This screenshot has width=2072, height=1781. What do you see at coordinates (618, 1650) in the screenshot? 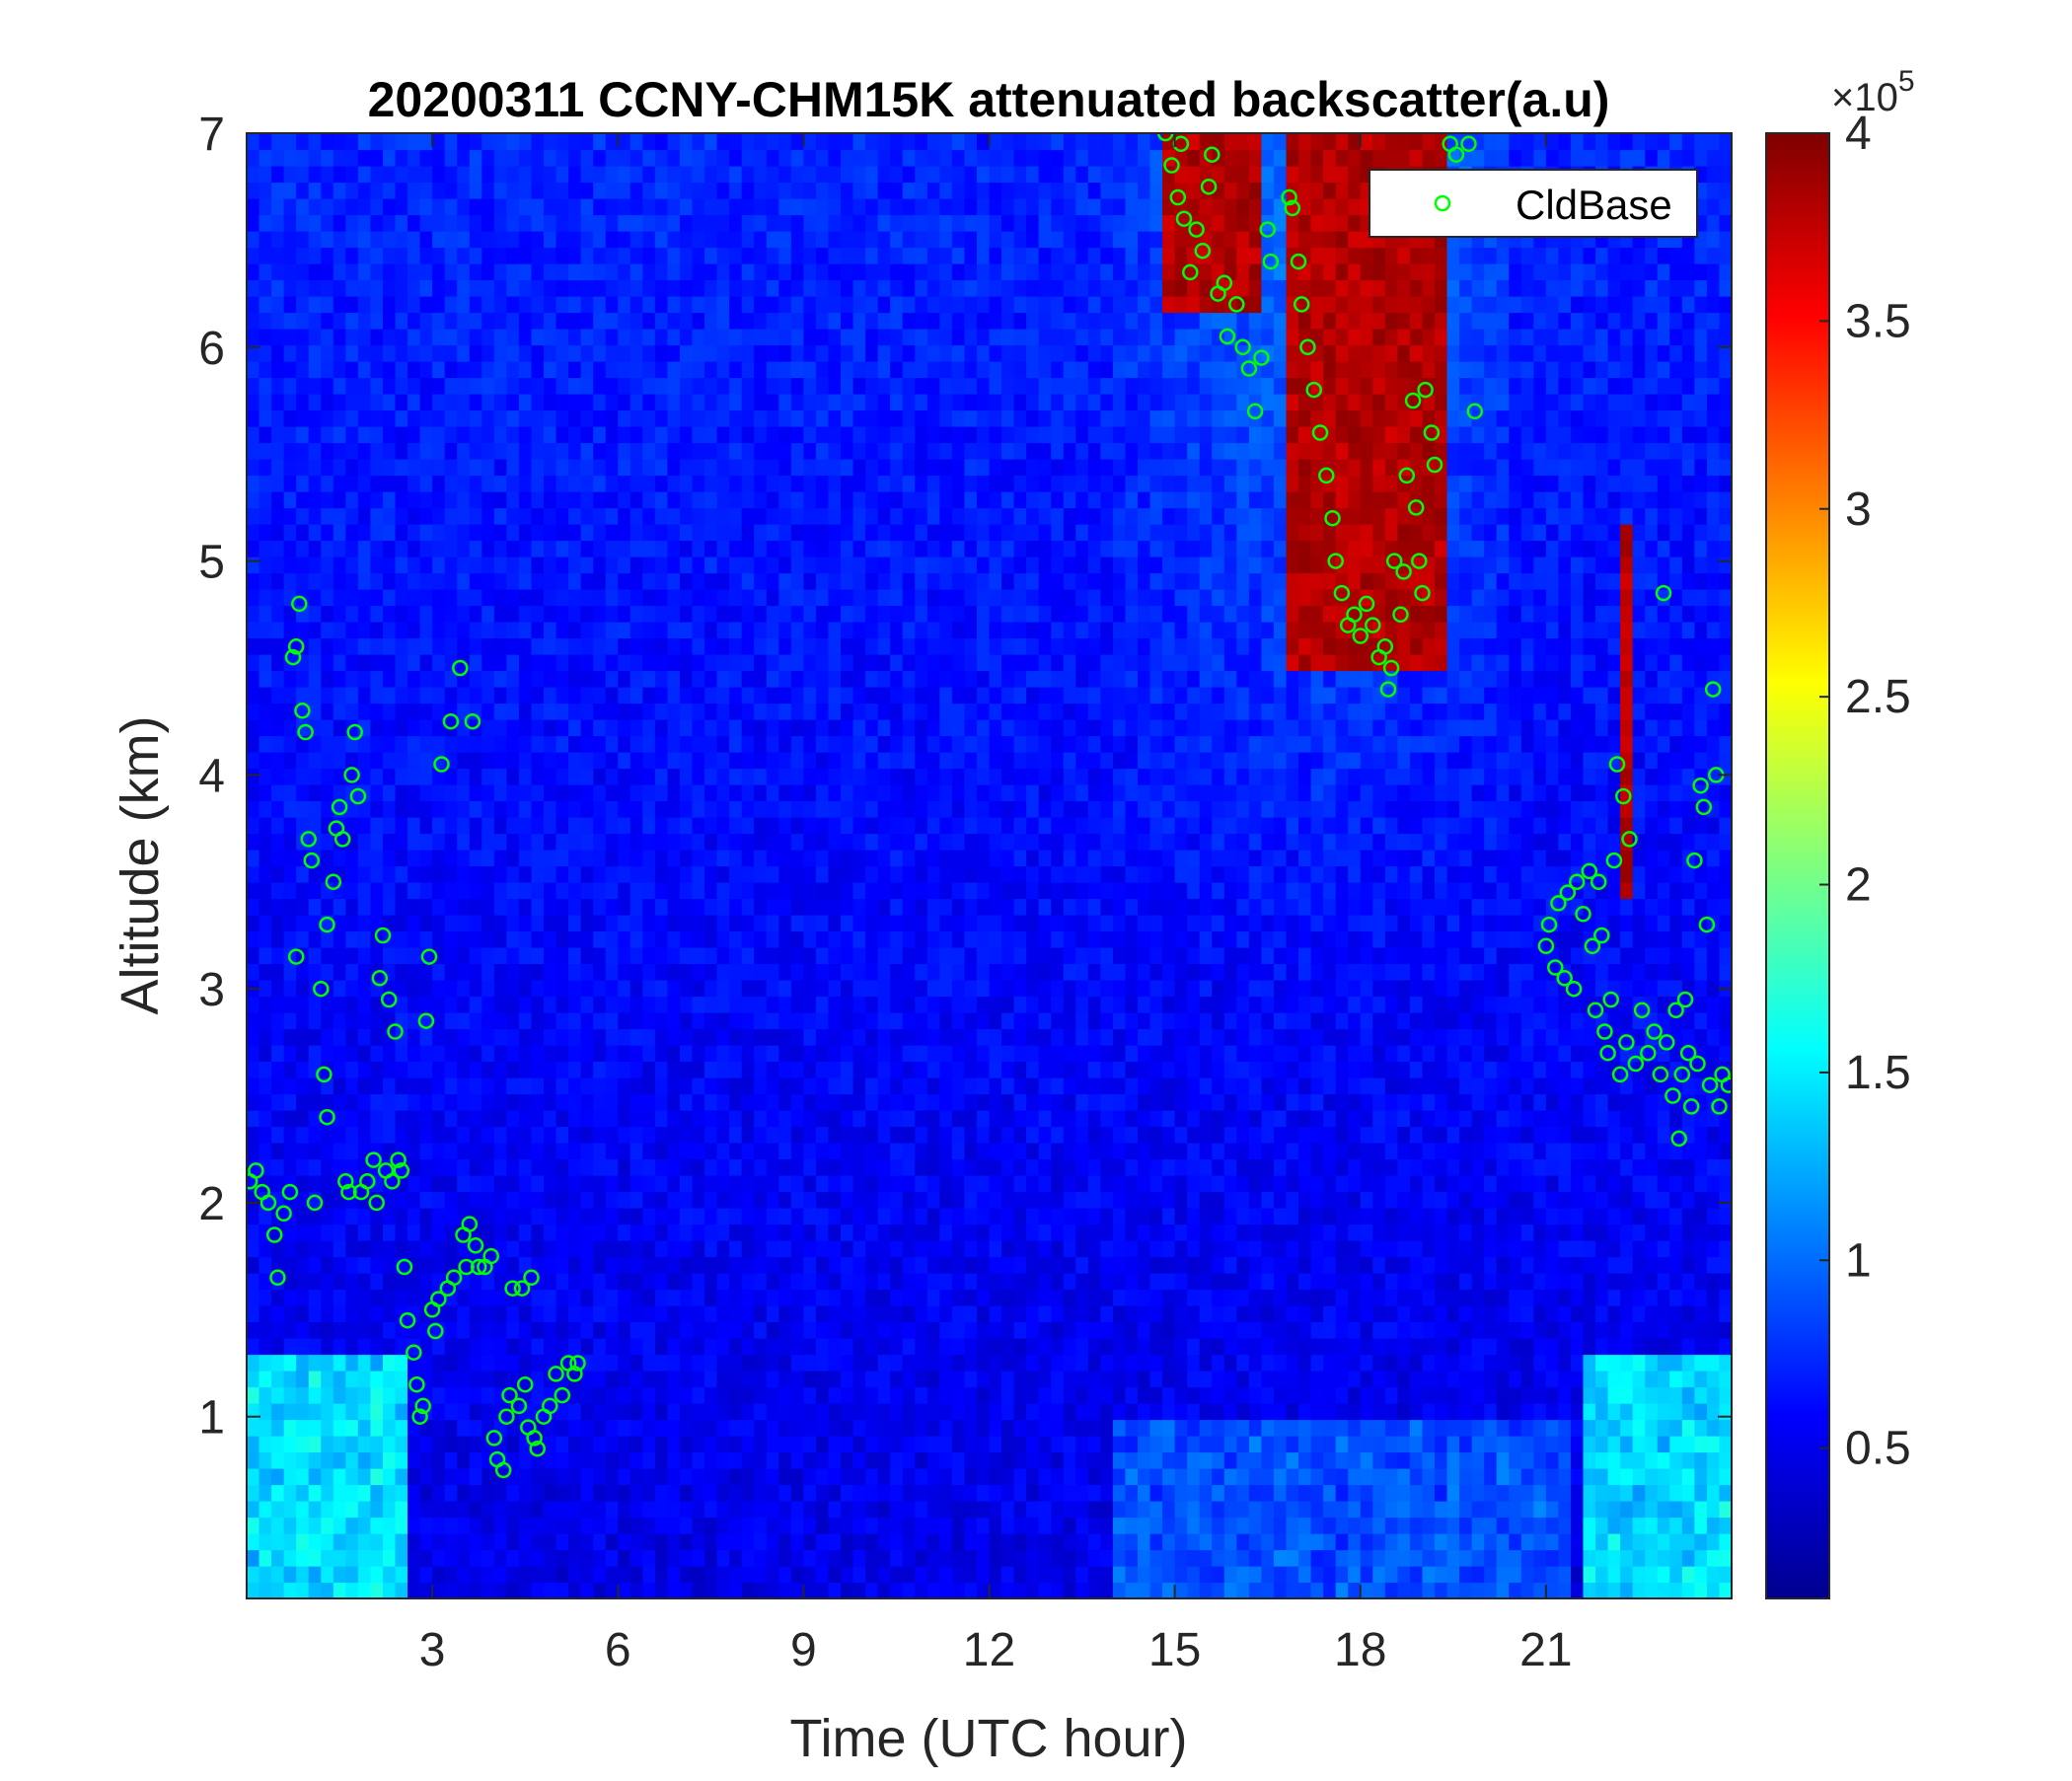
I see `x-tick-label: 6` at bounding box center [618, 1650].